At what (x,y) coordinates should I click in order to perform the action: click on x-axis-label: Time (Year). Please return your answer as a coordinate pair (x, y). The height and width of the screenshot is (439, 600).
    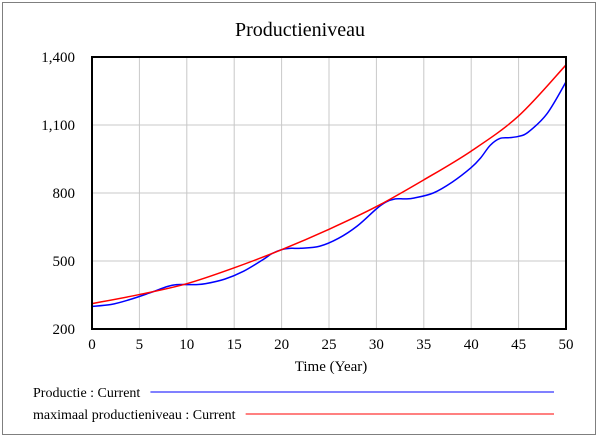
    Looking at the image, I should click on (331, 367).